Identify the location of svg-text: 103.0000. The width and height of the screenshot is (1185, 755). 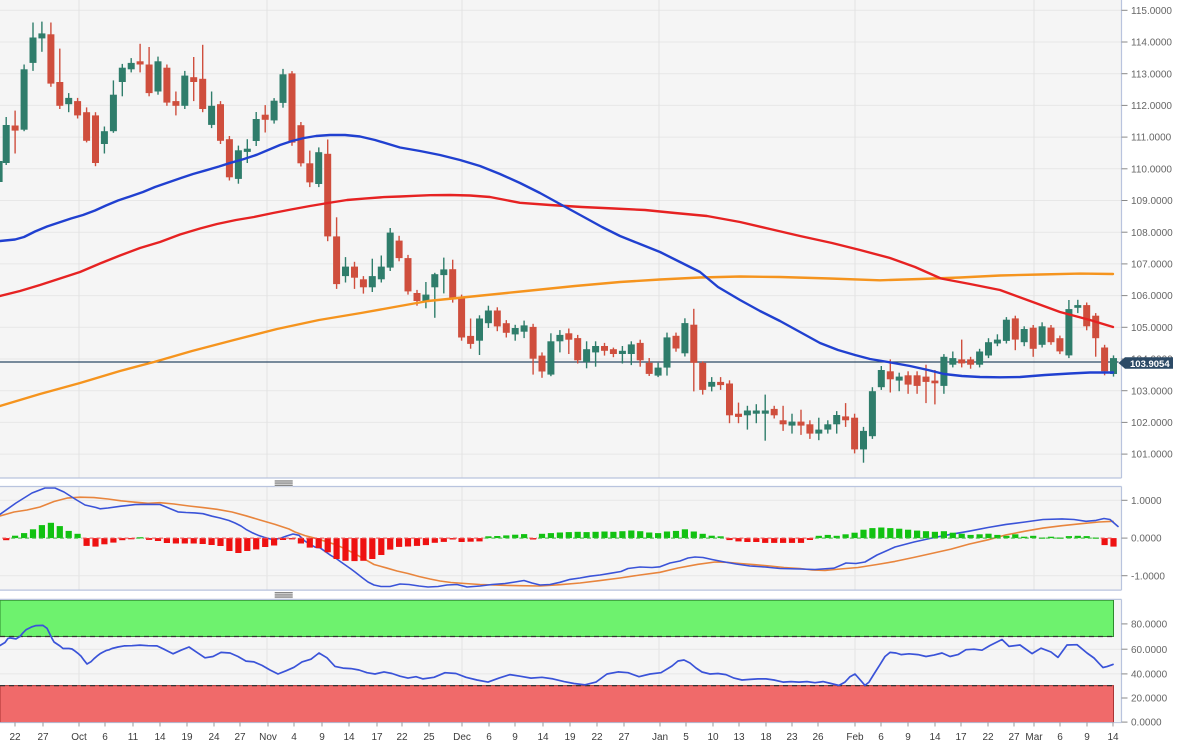
(1152, 391).